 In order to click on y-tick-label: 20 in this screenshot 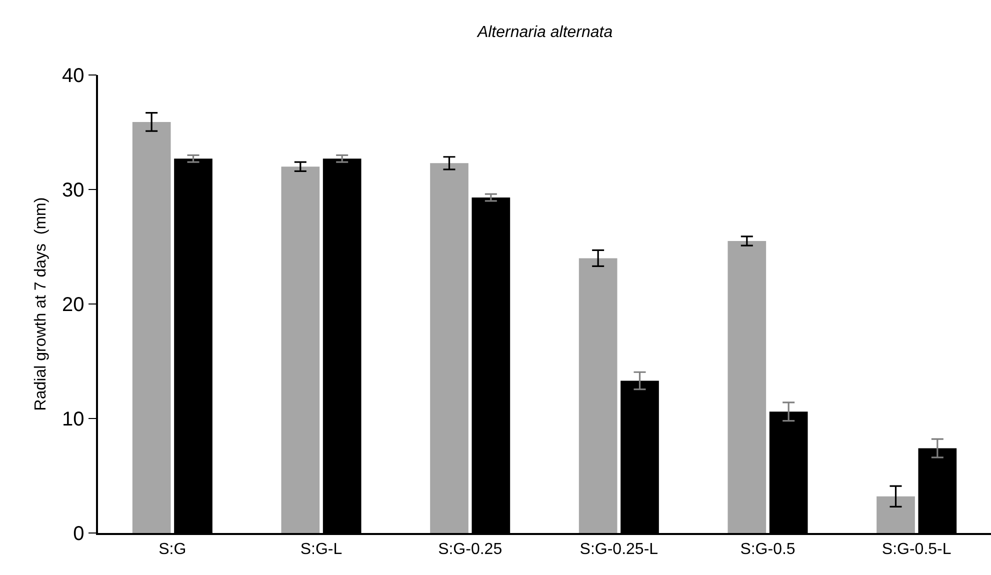, I will do `click(73, 305)`.